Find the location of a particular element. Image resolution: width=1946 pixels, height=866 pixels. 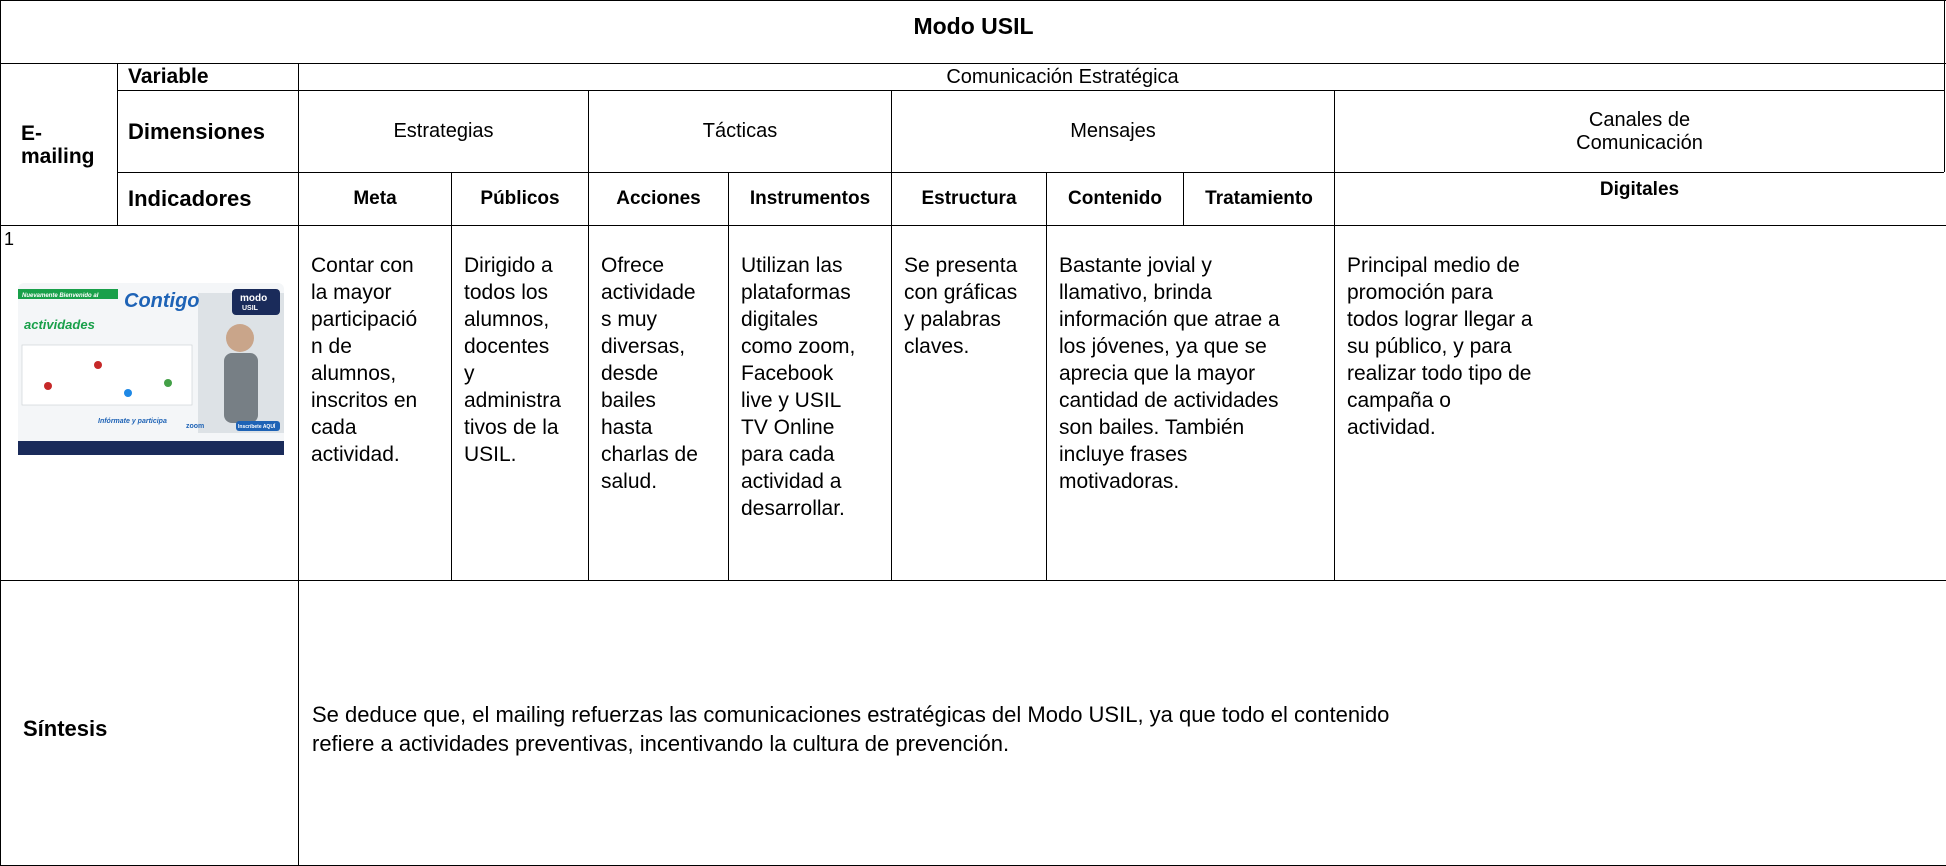

dimensions-label-cell: Dimensiones is located at coordinates (207, 131).